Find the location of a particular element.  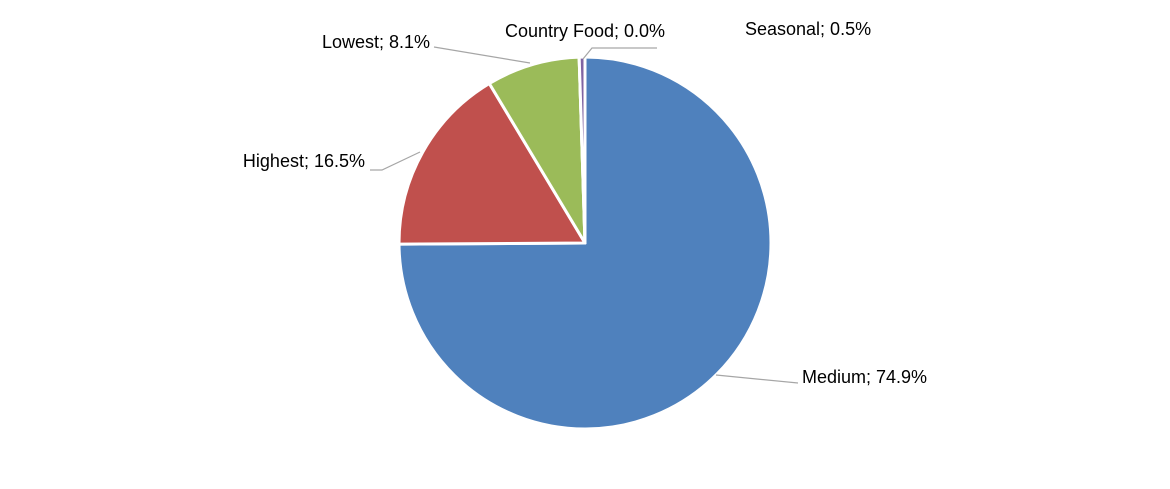

data-label: Highest; 16.5% is located at coordinates (304, 161).